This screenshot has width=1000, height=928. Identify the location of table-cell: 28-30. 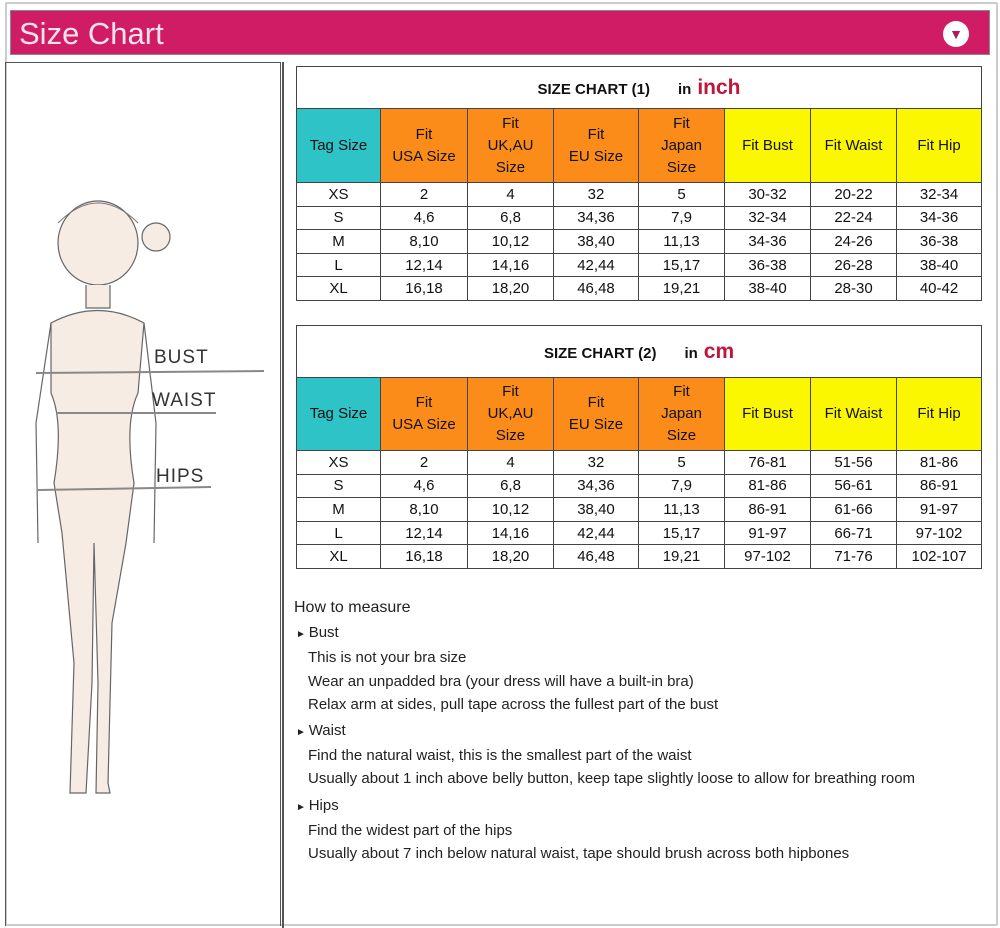
(853, 288).